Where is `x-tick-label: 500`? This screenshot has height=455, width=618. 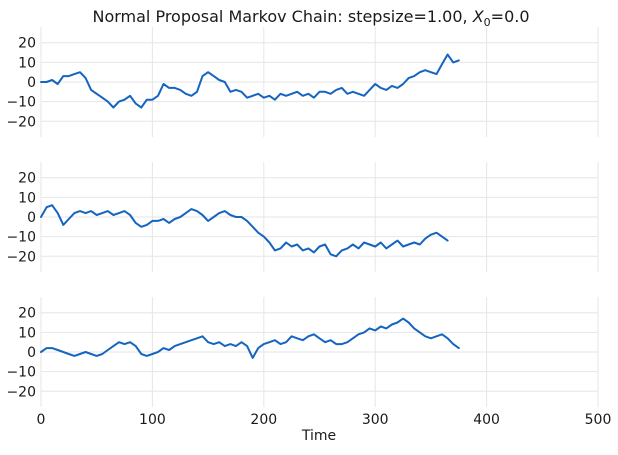
x-tick-label: 500 is located at coordinates (598, 420).